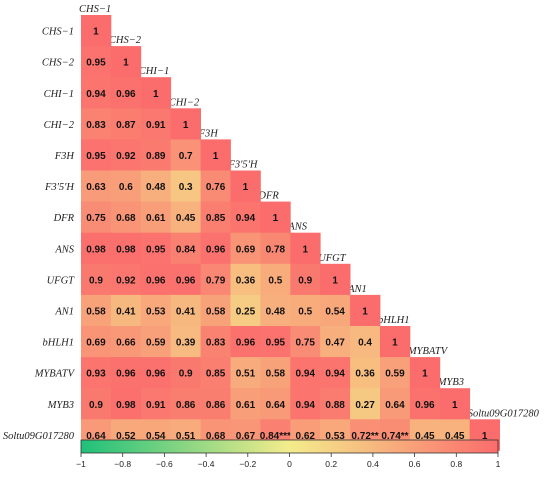  I want to click on colorbar-tick-label: 0.6, so click(415, 464).